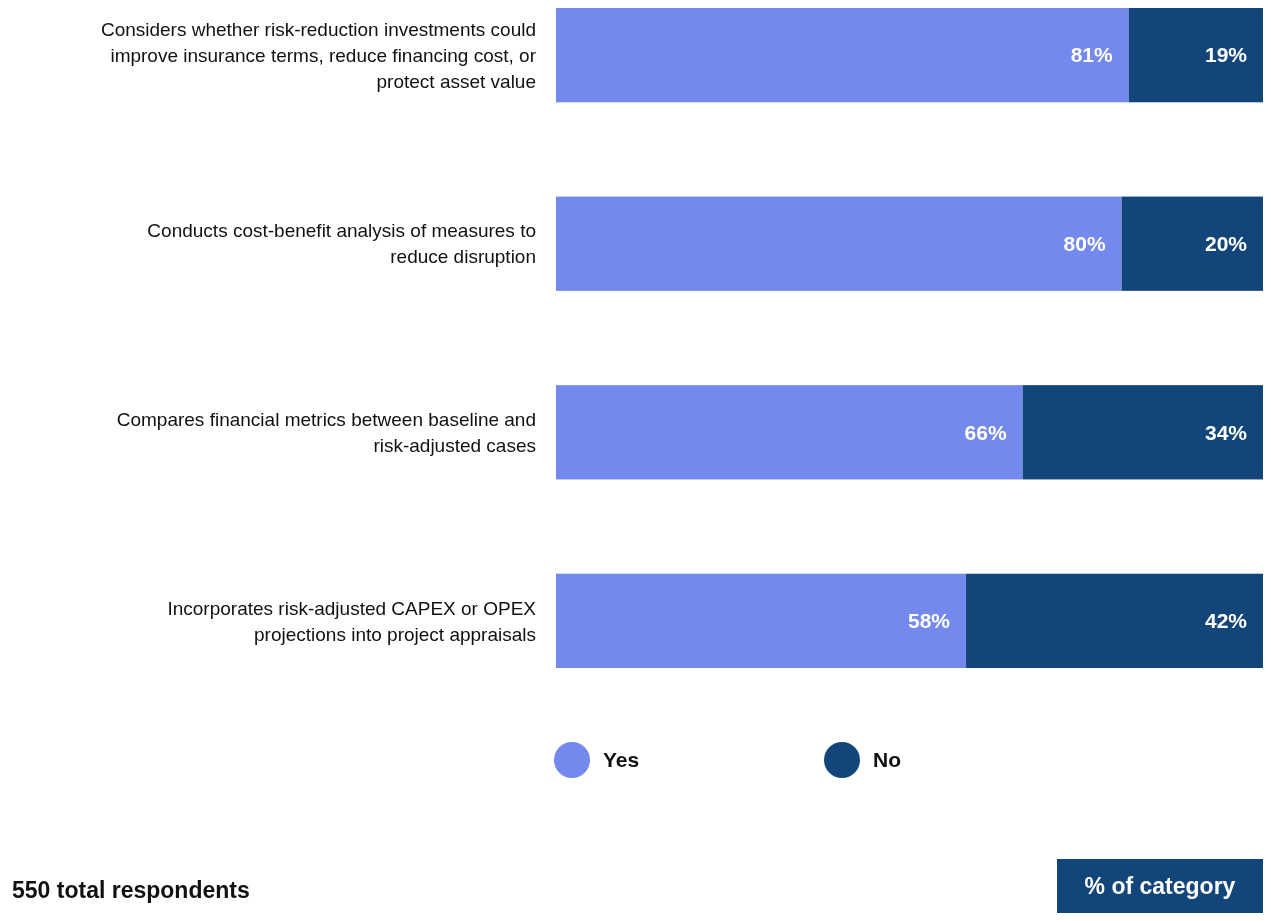 Image resolution: width=1271 pixels, height=923 pixels. What do you see at coordinates (341, 244) in the screenshot?
I see `y-tick-label: Conducts cost-benefit analysis of measures to reduce disruption` at bounding box center [341, 244].